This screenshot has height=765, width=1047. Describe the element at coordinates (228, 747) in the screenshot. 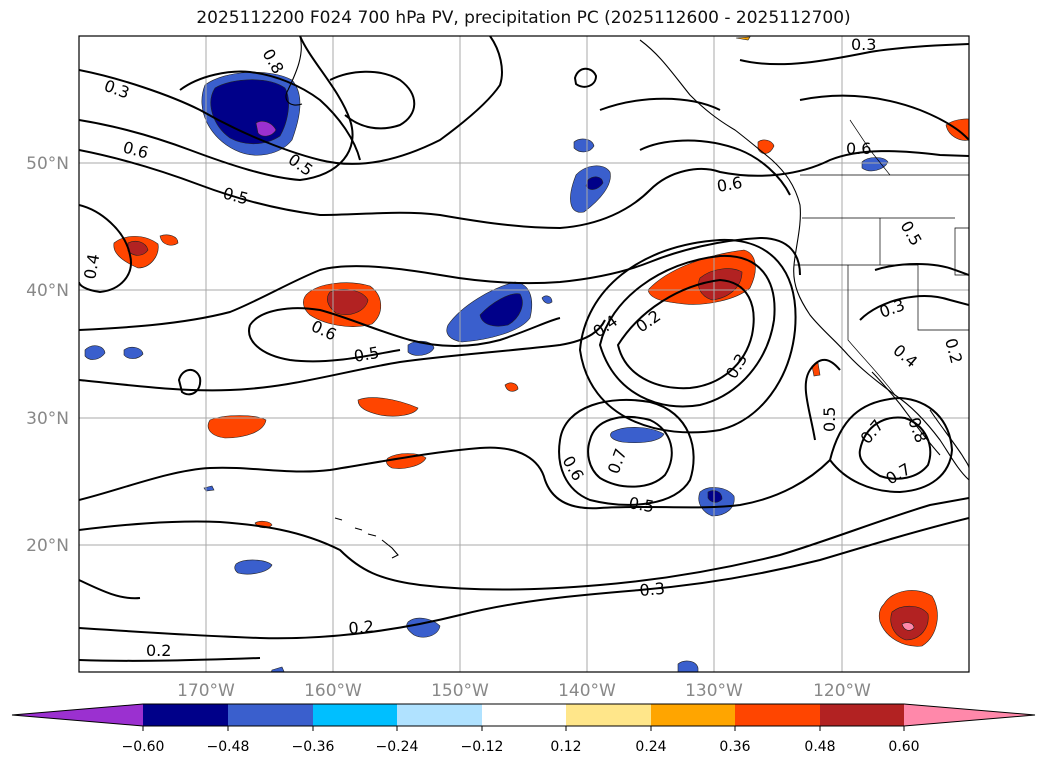

I see `colorbar-tick-label: −0.48` at that location.